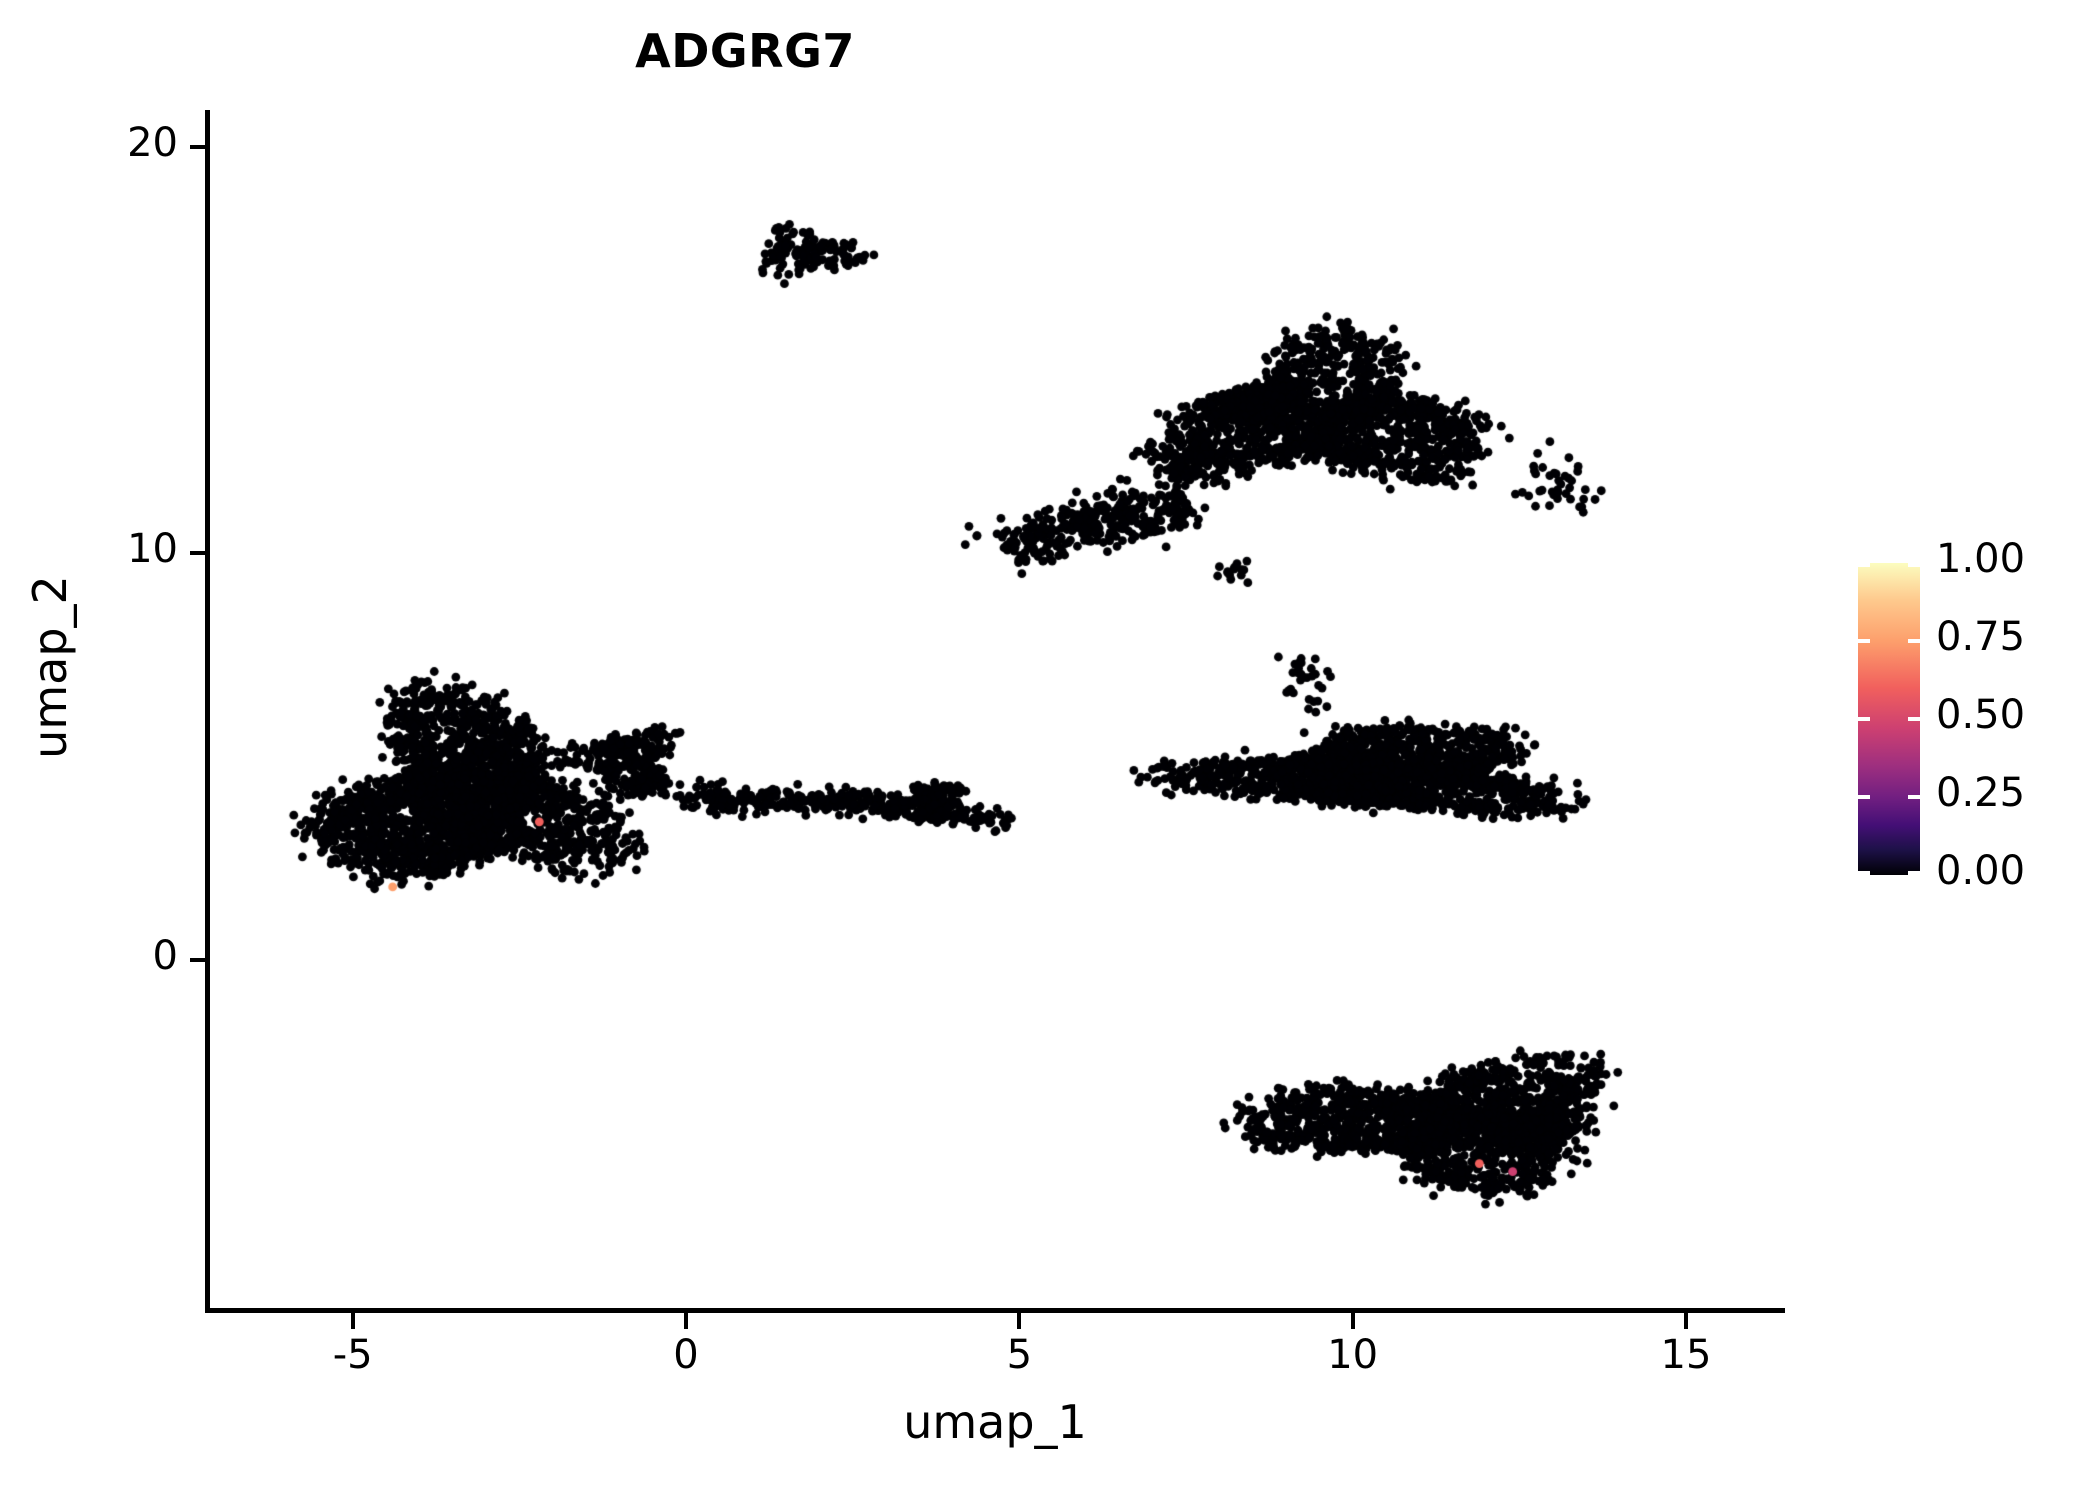  Describe the element at coordinates (50, 667) in the screenshot. I see `y-axis-label: umap_2` at that location.